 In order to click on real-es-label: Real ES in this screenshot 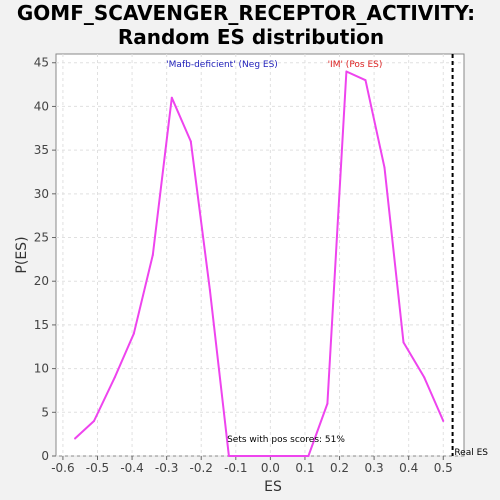, I will do `click(471, 453)`.